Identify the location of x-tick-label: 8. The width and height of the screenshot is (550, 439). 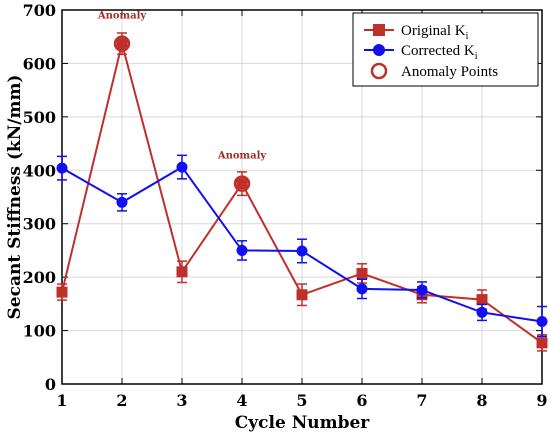
(481, 400).